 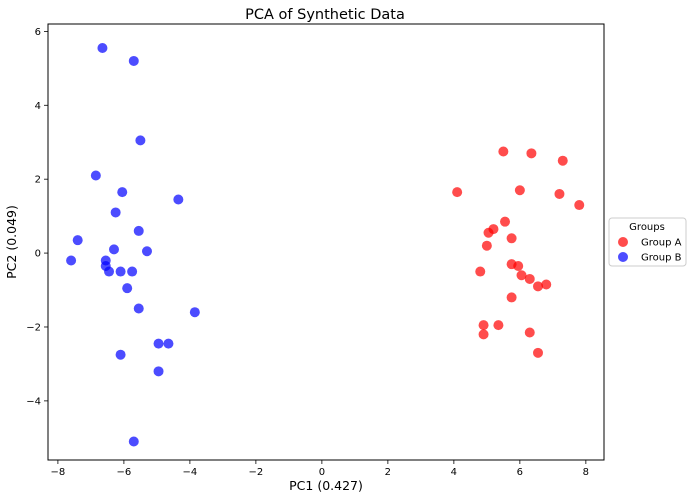 I want to click on legend-marker-group-b, so click(x=623, y=257).